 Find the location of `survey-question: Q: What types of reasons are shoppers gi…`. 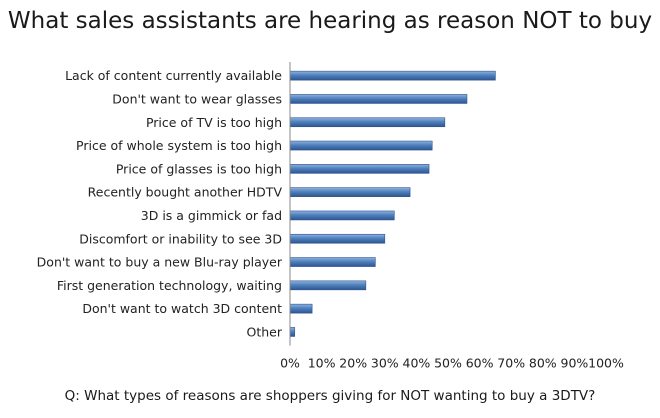

survey-question: Q: What types of reasons are shoppers gi… is located at coordinates (330, 396).